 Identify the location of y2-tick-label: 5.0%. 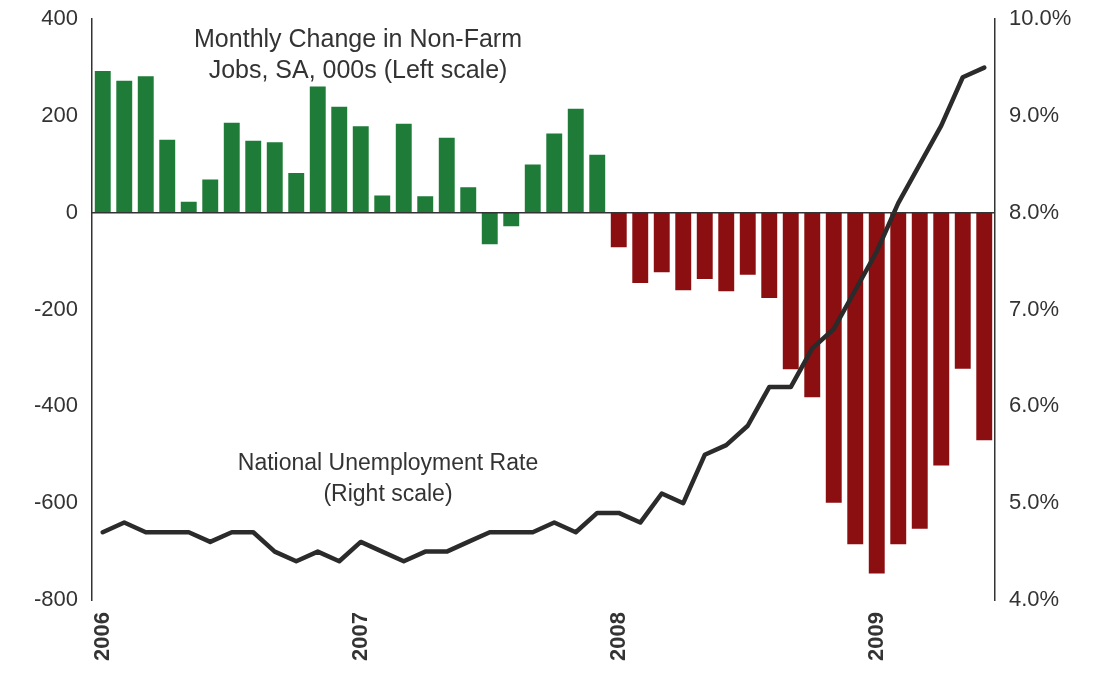
(1034, 502).